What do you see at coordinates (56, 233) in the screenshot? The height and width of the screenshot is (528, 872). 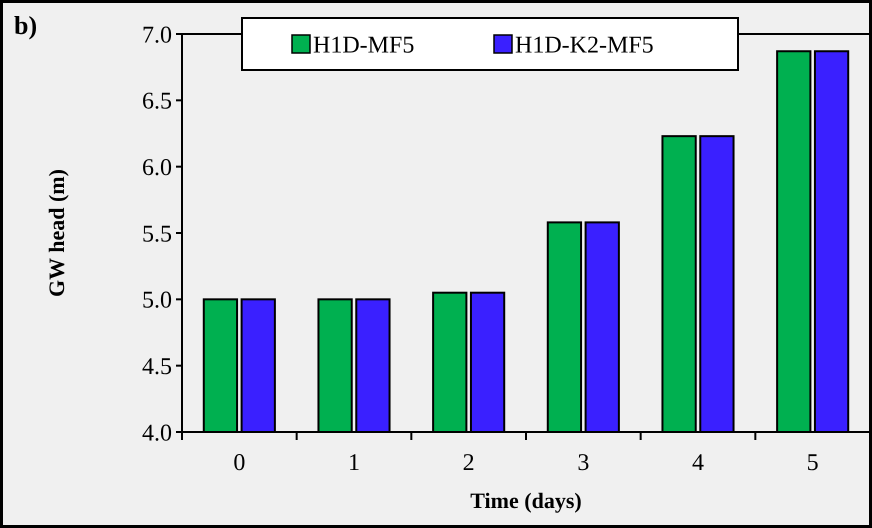 I see `y-axis-title: GW head (m)` at bounding box center [56, 233].